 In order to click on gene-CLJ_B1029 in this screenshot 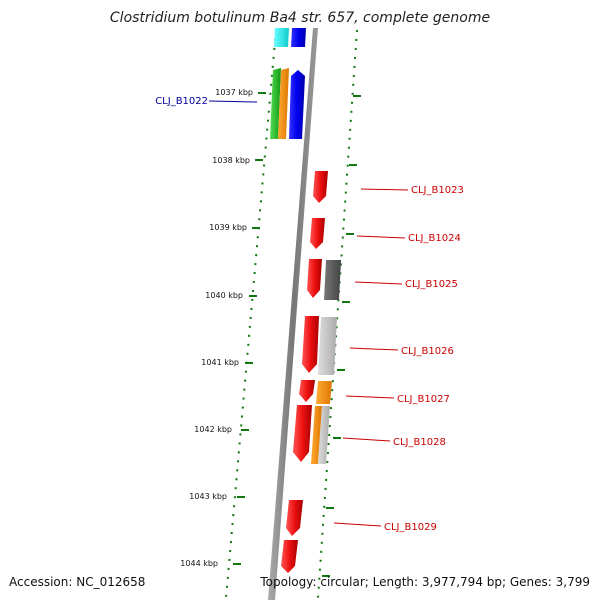, I will do `click(294, 518)`.